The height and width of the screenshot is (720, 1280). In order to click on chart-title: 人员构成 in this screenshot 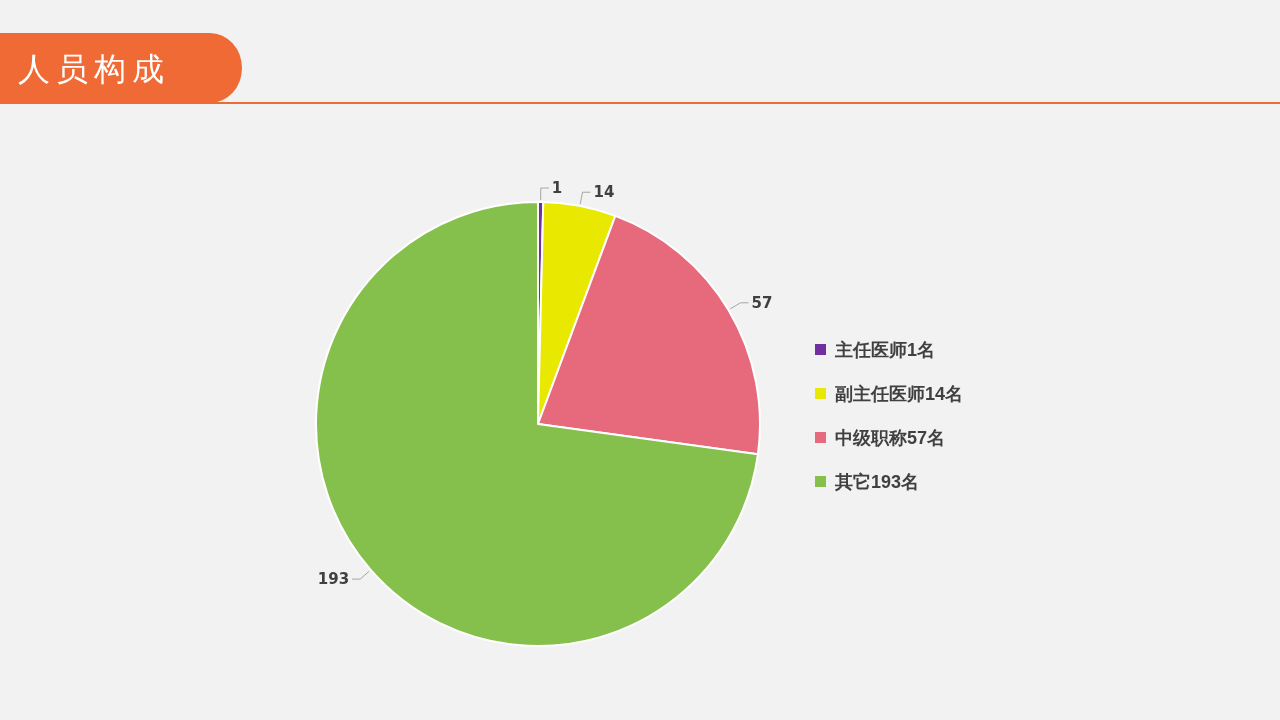, I will do `click(94, 69)`.